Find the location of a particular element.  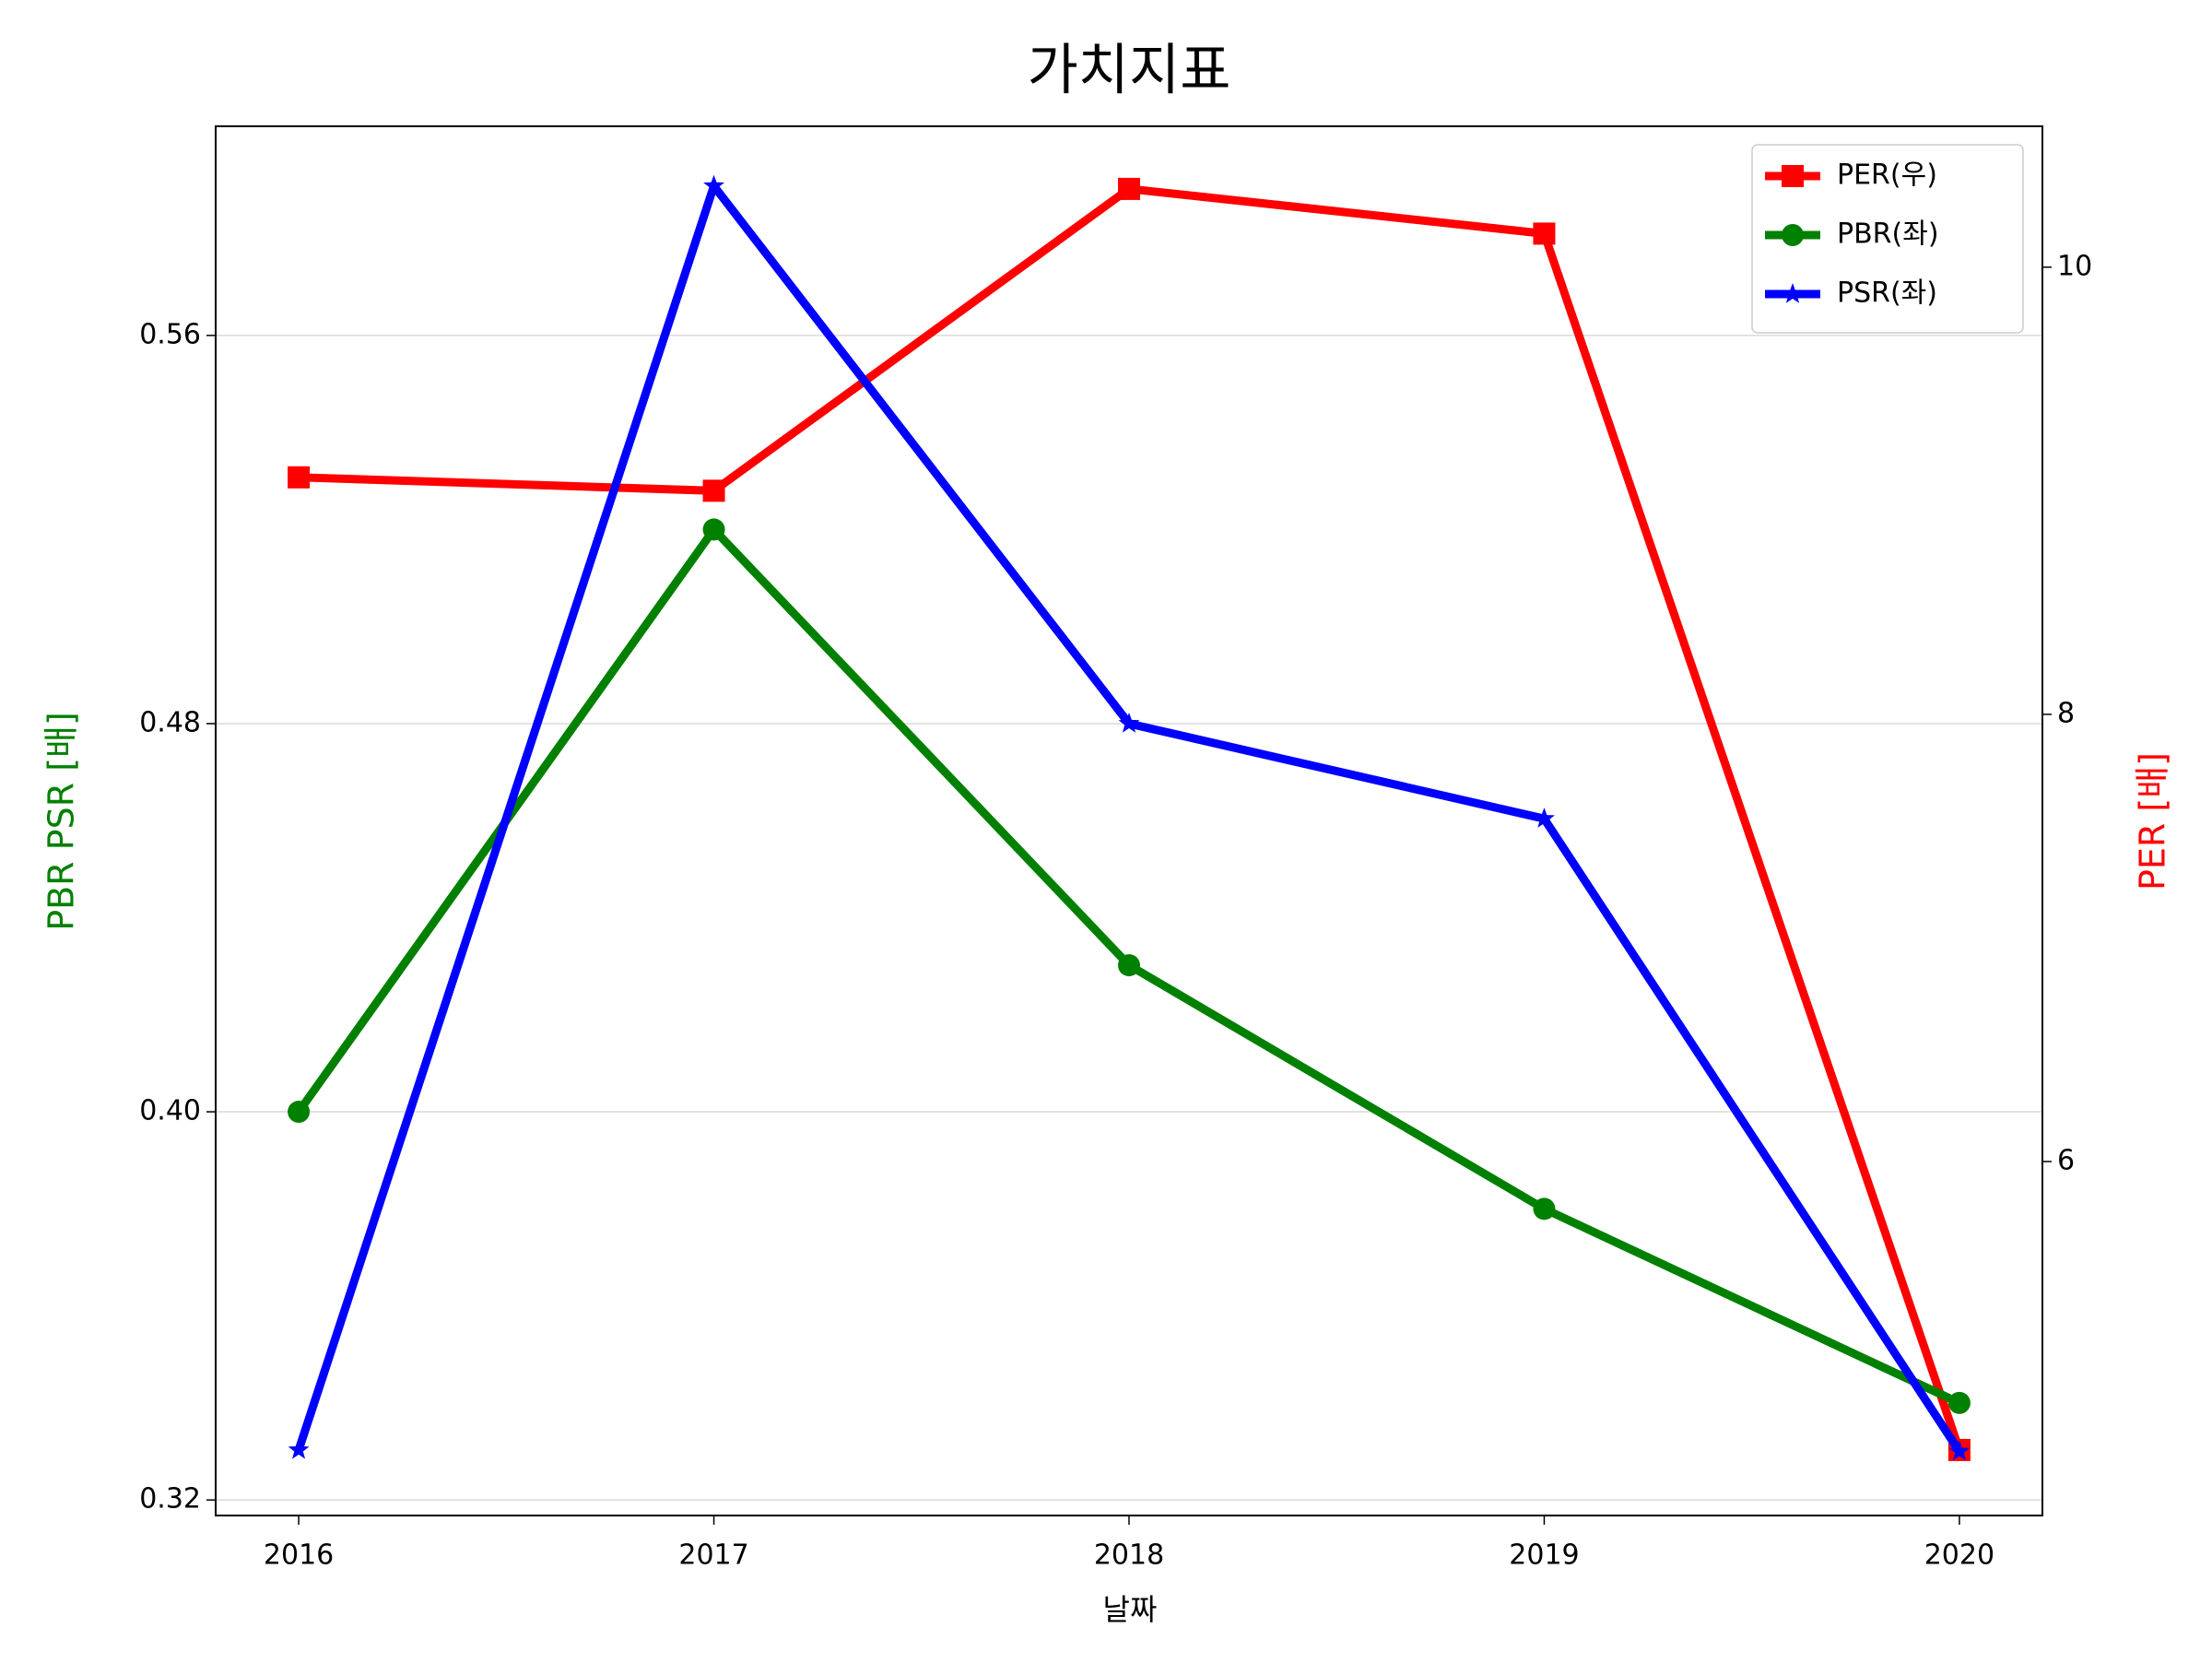

legend-label: PER(우) is located at coordinates (1887, 175).